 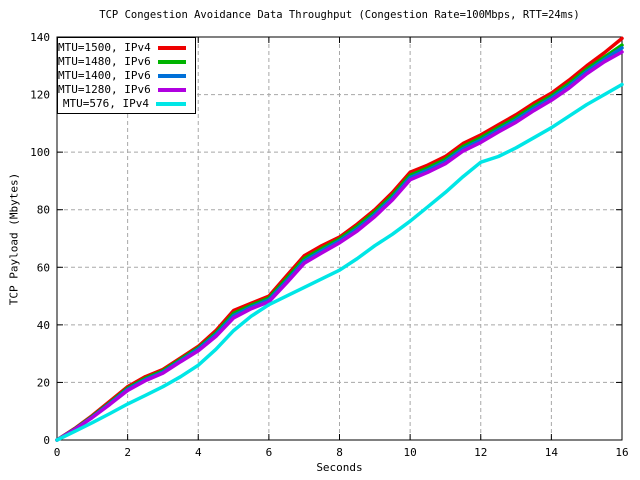 I want to click on x-axis-label: Seconds, so click(x=339, y=467).